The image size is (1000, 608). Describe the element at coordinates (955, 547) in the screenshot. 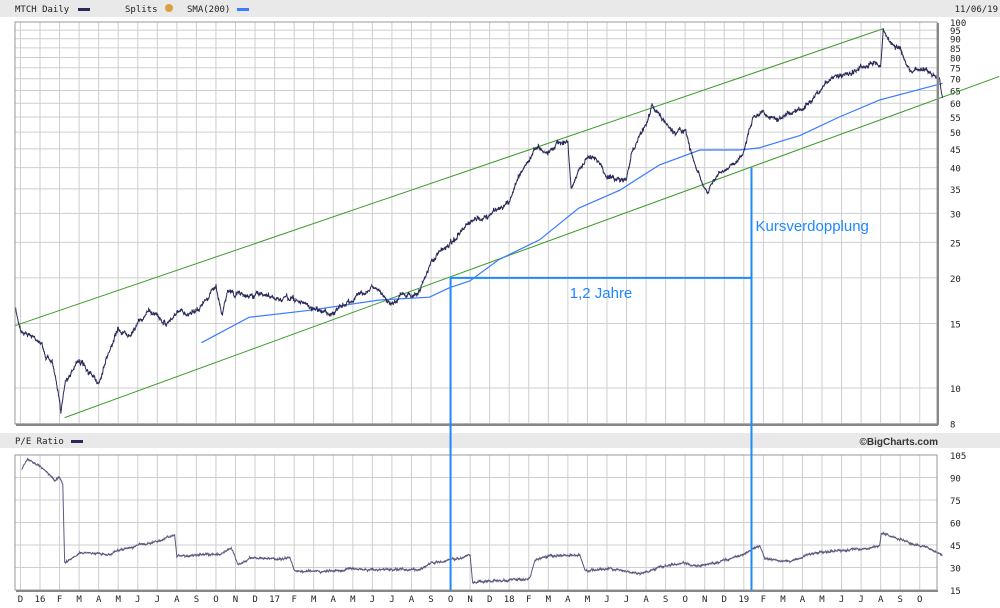

I see `pe-tick-label: 45` at that location.